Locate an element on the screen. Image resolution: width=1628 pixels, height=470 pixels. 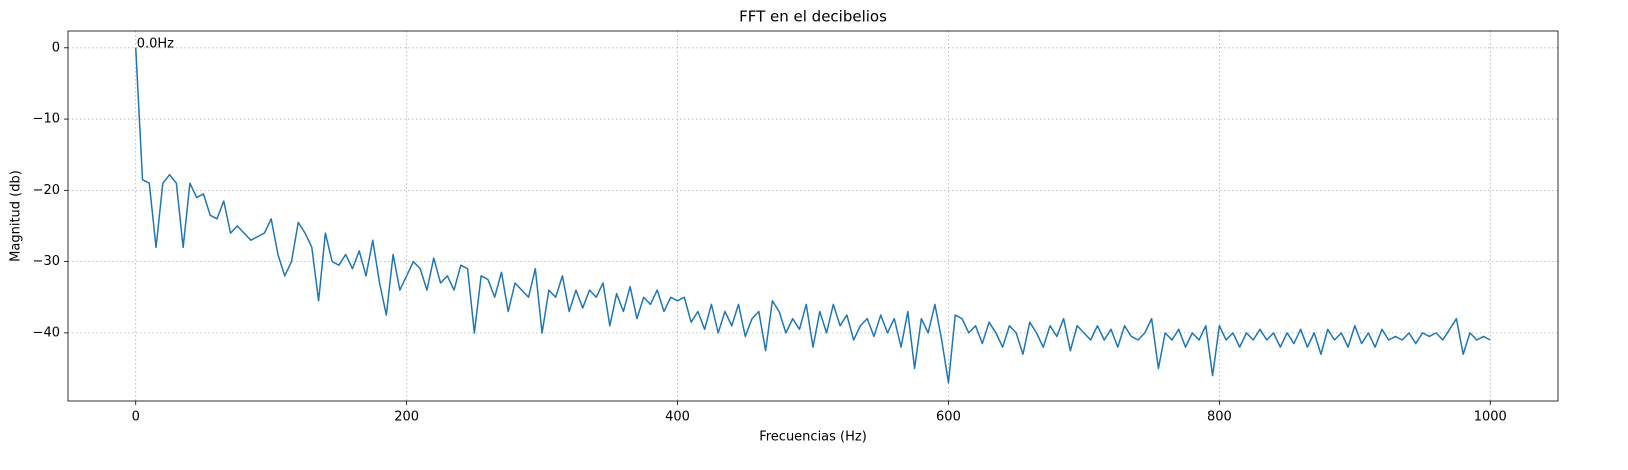
x-tick-label: 400 is located at coordinates (677, 417).